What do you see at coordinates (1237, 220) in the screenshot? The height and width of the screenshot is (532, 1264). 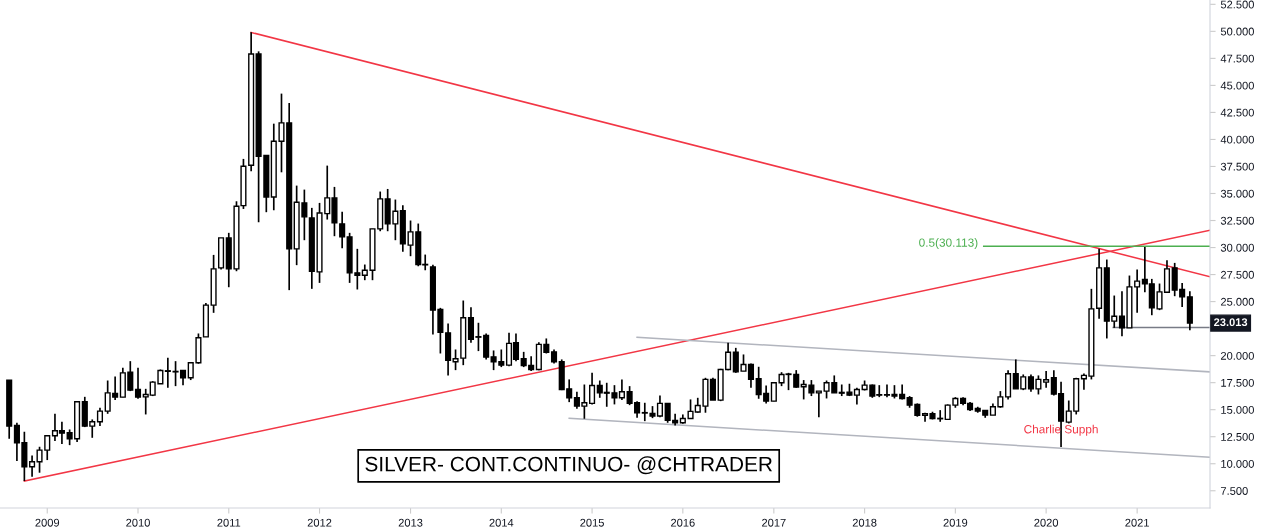 I see `y-tick-label: 32.500` at bounding box center [1237, 220].